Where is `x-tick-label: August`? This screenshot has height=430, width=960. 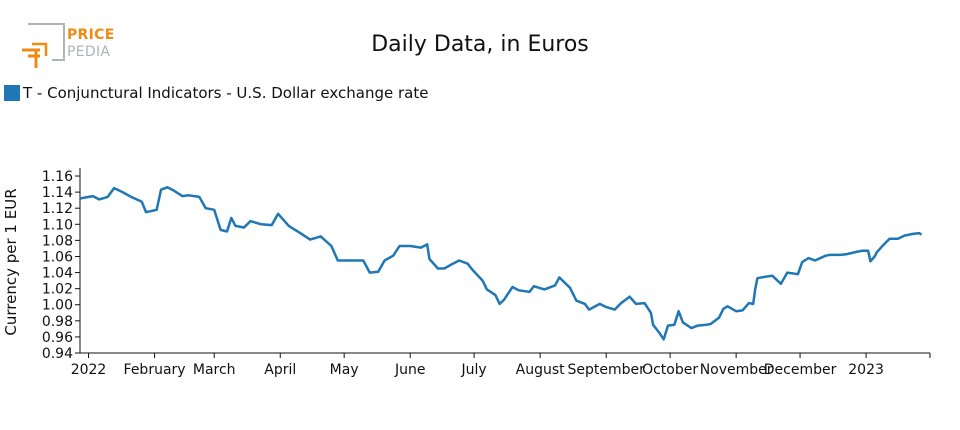 x-tick-label: August is located at coordinates (541, 370).